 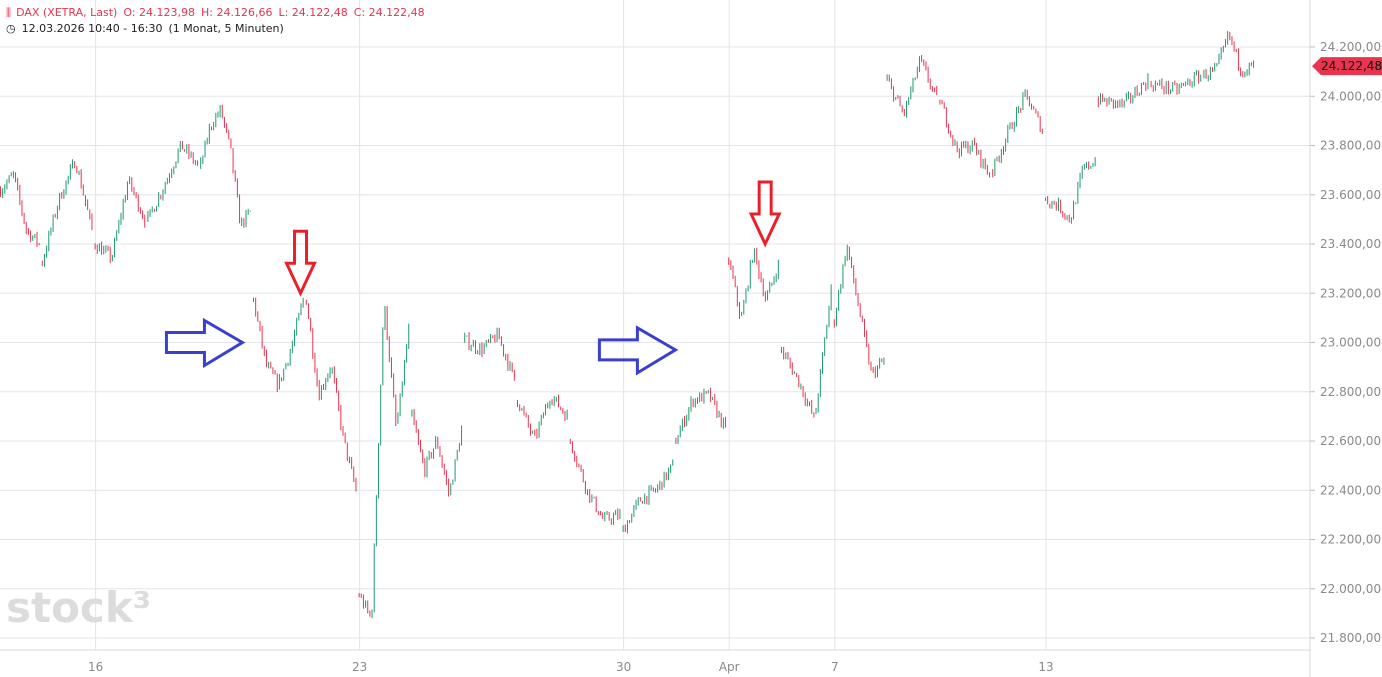 I want to click on x-tick-label: 7, so click(x=835, y=667).